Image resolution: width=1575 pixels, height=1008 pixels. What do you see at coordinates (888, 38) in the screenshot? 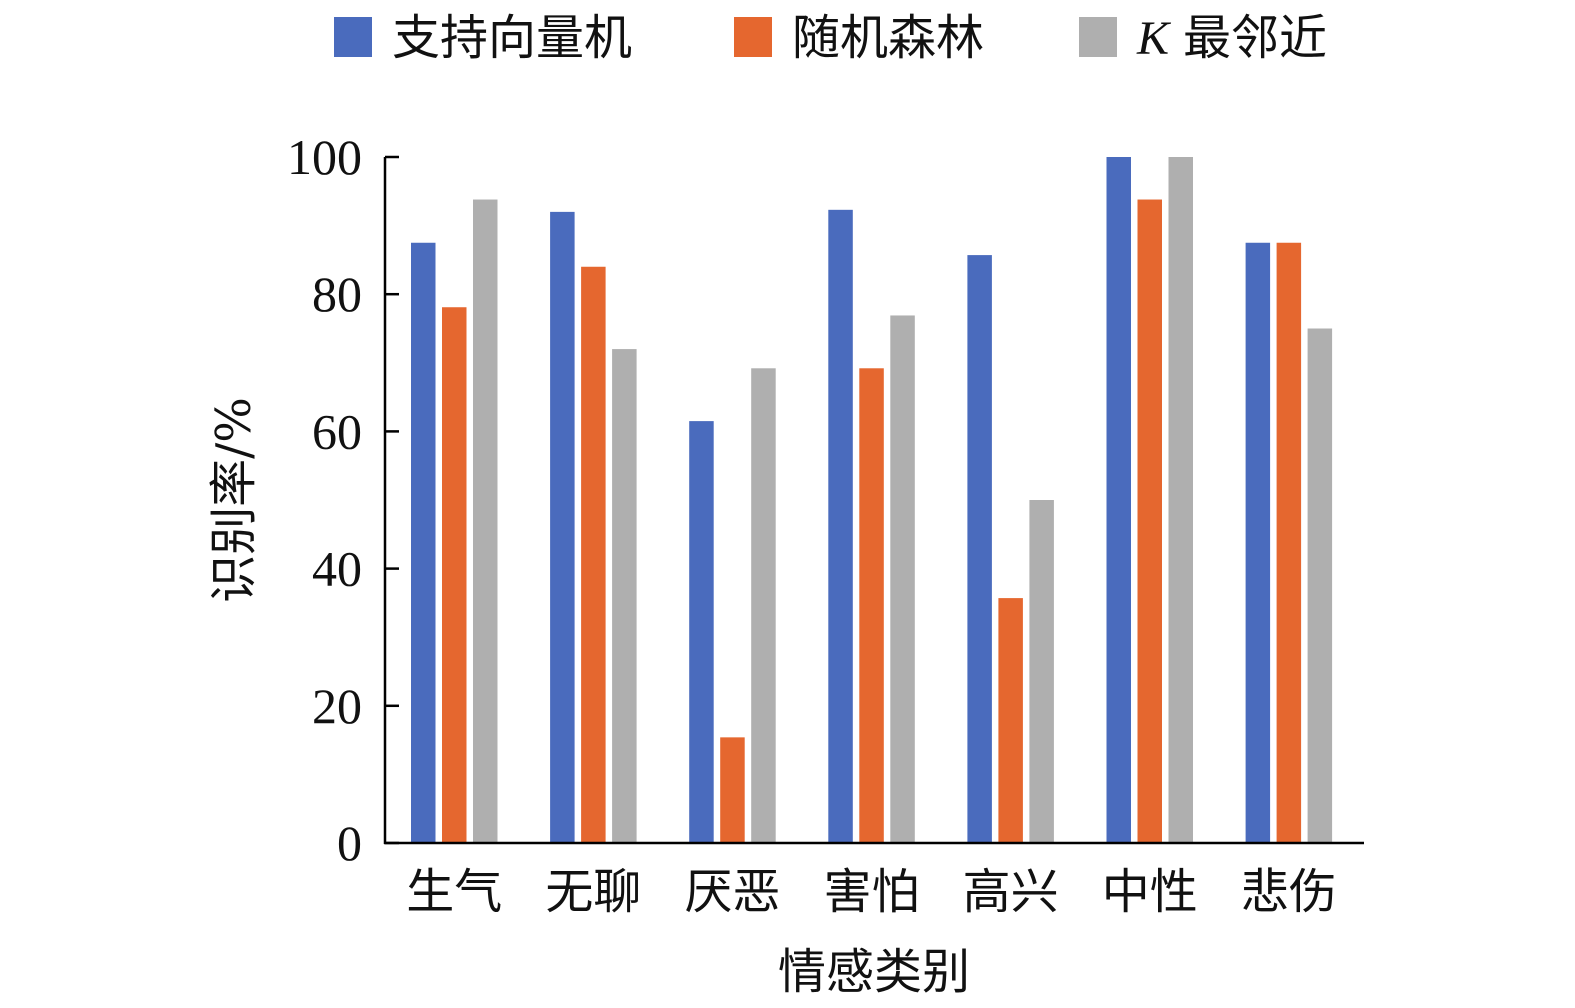
I see `legend-label-random-forest: 随机森林` at bounding box center [888, 38].